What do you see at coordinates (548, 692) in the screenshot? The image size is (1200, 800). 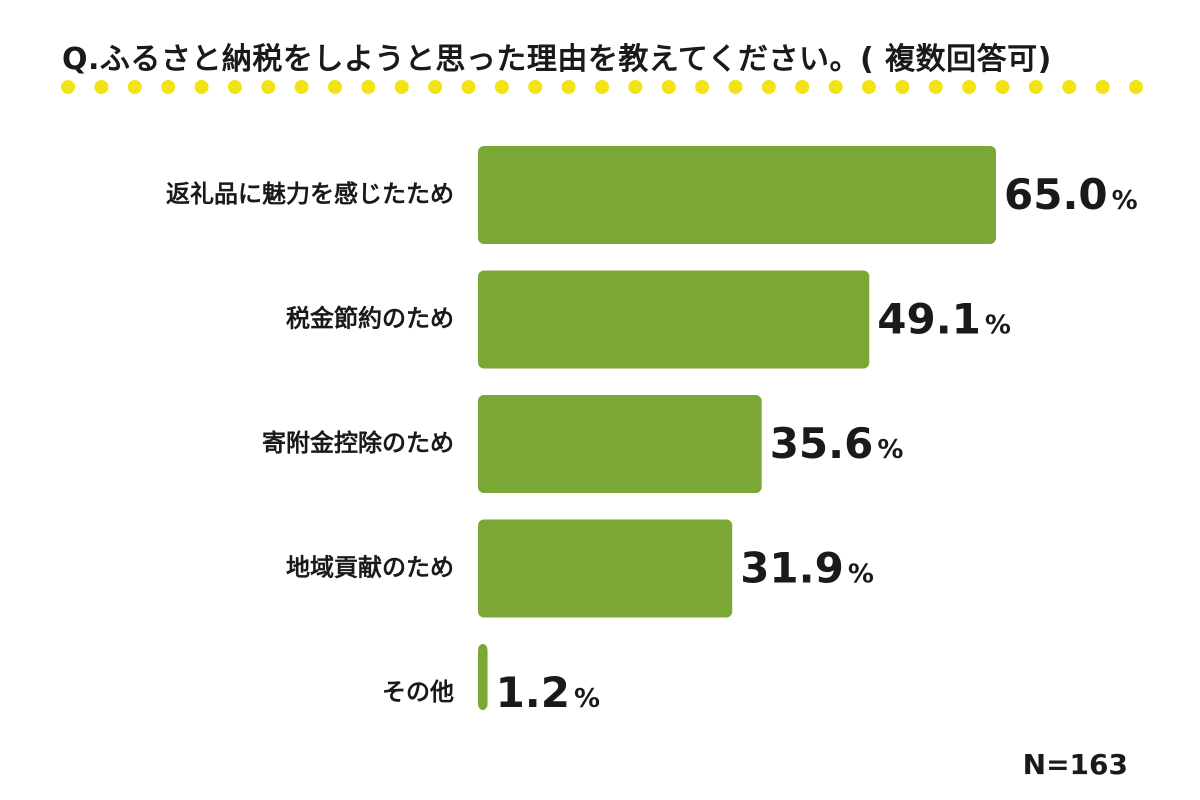 I see `value-label: 1.2%` at bounding box center [548, 692].